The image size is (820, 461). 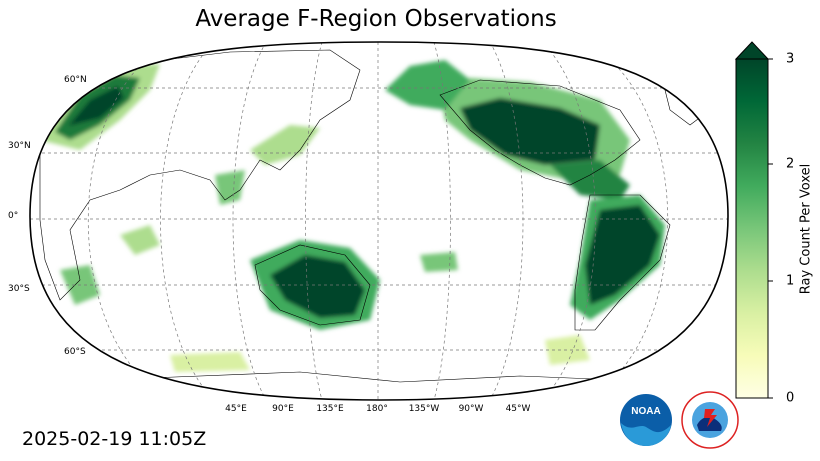 What do you see at coordinates (710, 420) in the screenshot?
I see `nws-logo` at bounding box center [710, 420].